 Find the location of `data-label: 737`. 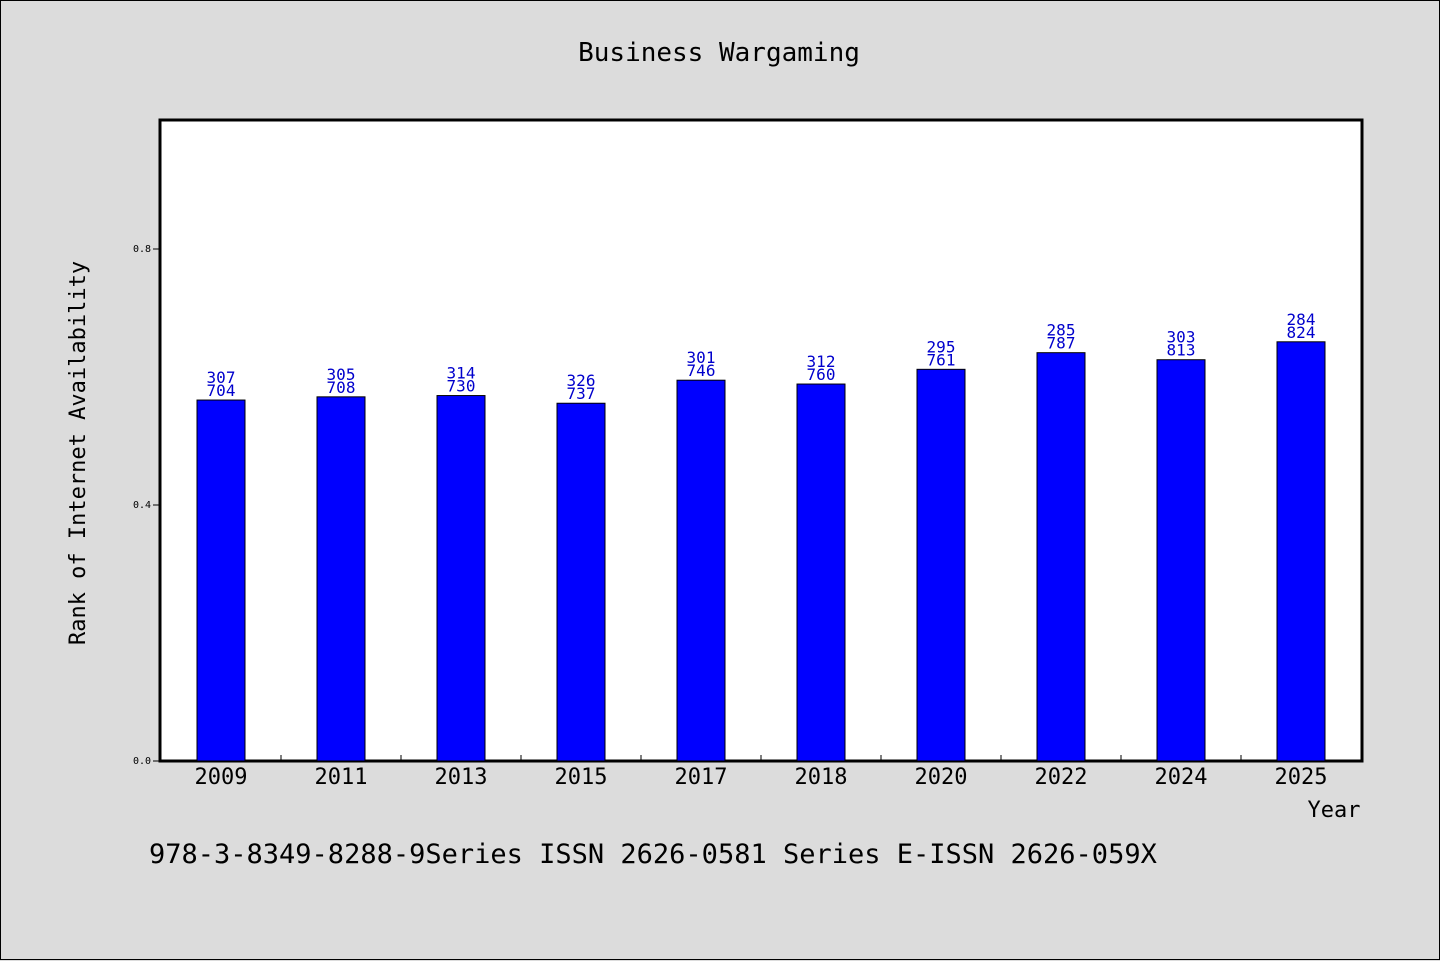

data-label: 737 is located at coordinates (581, 393).